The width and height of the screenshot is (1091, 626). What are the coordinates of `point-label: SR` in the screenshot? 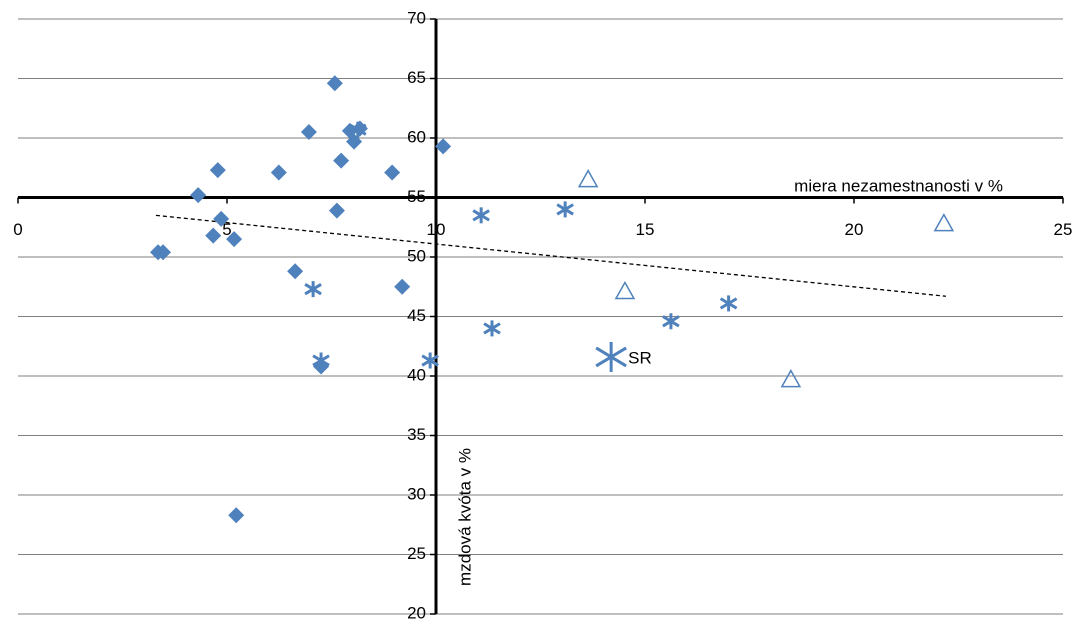 It's located at (640, 357).